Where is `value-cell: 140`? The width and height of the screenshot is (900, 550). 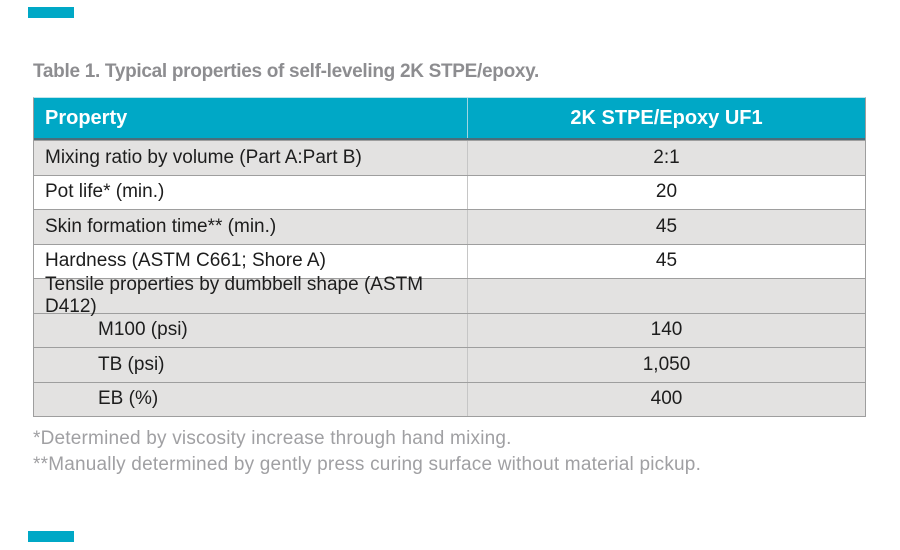
value-cell: 140 is located at coordinates (666, 330).